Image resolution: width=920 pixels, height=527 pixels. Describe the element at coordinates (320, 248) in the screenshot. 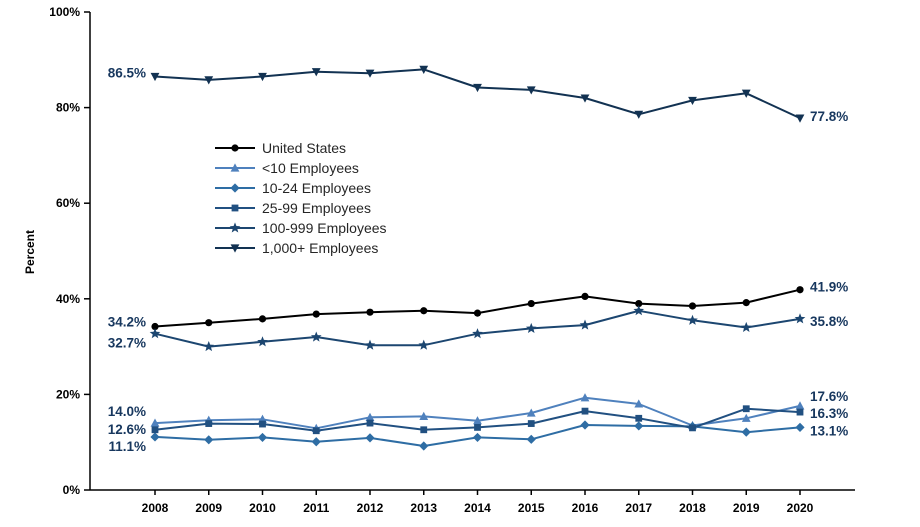

I see `legend-label: 1,000+ Employees` at that location.